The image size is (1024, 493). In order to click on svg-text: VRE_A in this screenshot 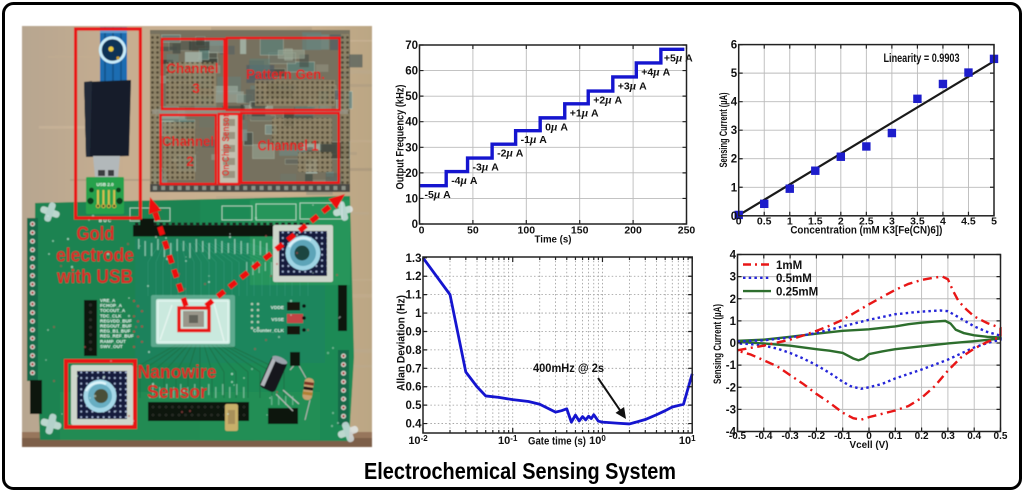, I will do `click(108, 300)`.